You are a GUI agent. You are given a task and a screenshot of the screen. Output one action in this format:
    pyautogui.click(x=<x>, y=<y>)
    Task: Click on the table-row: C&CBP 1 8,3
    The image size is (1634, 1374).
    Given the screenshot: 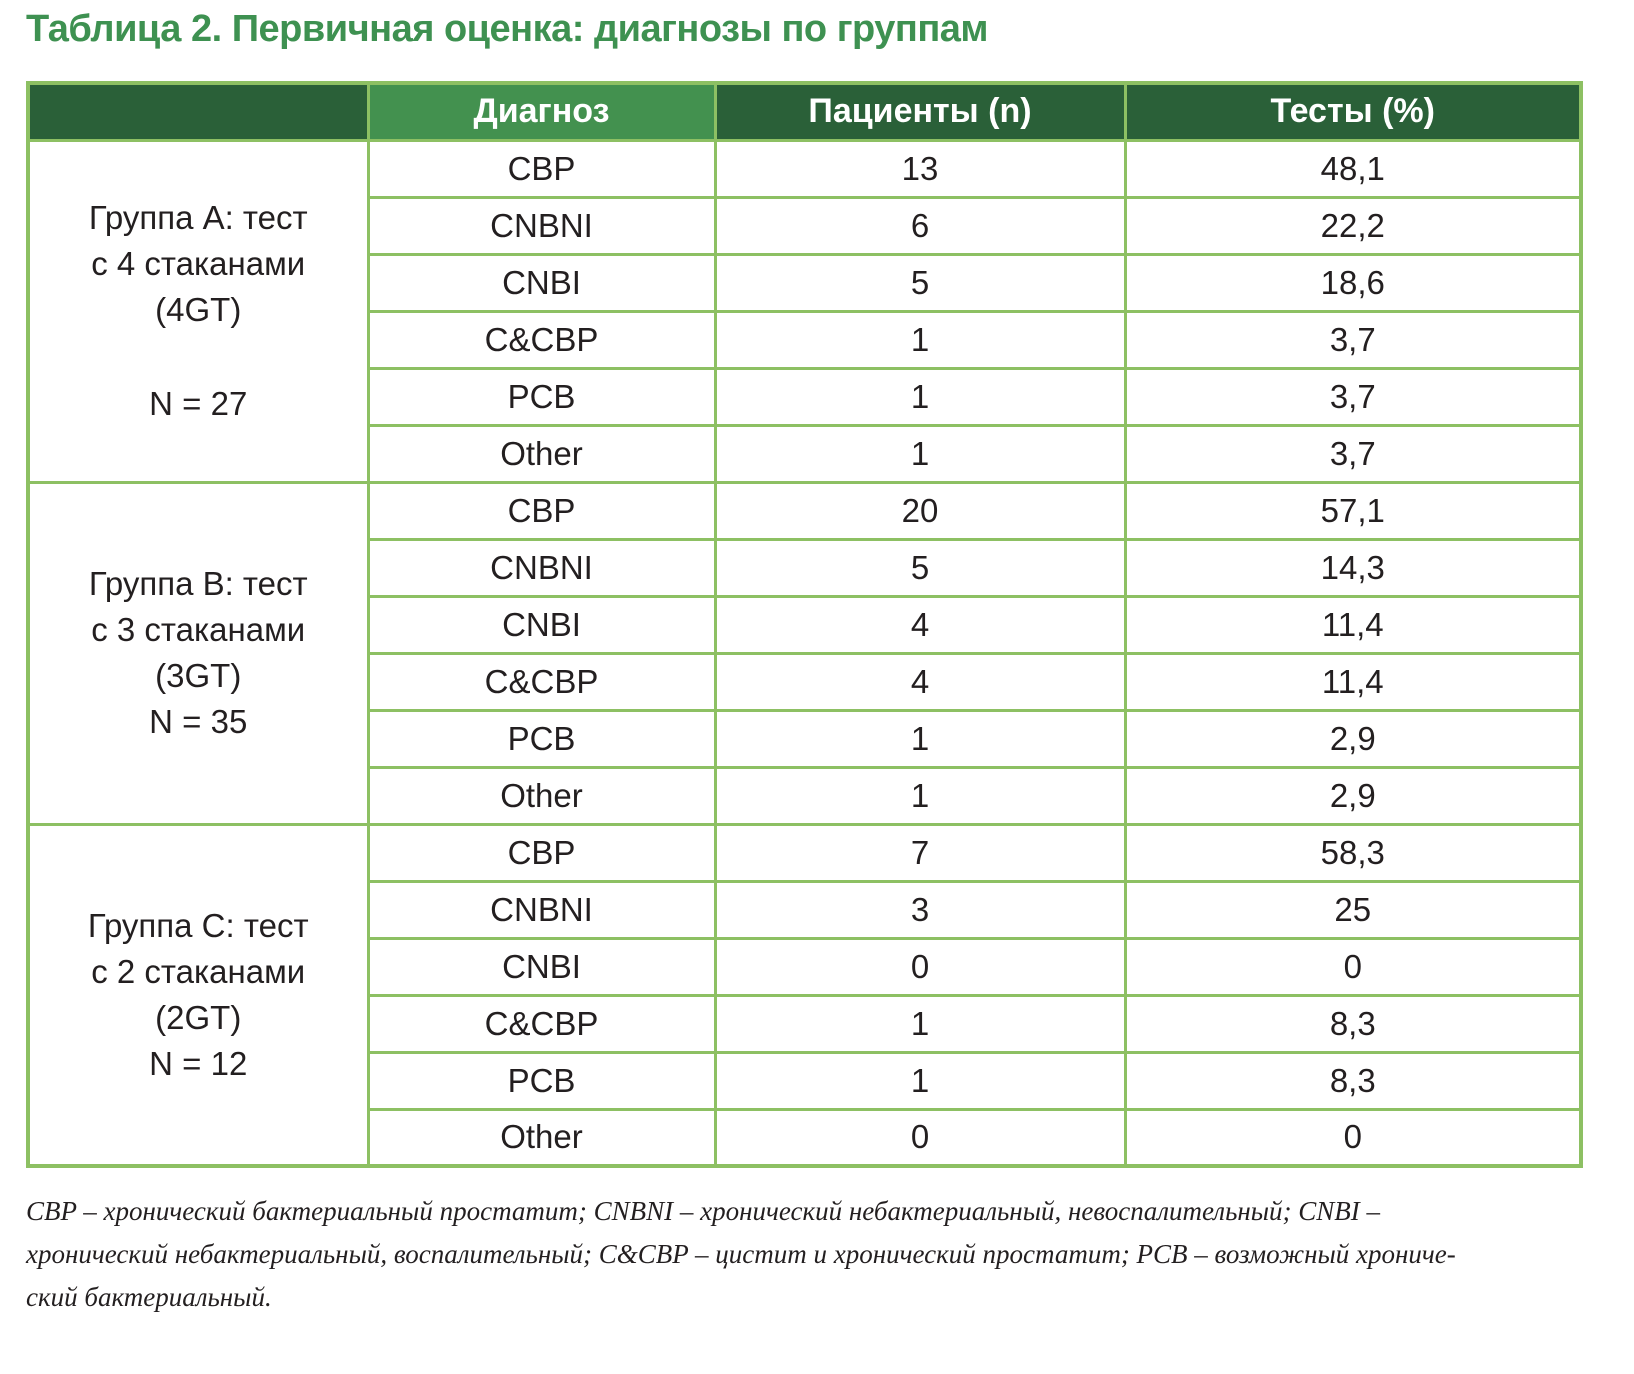 What is the action you would take?
    pyautogui.click(x=805, y=1023)
    